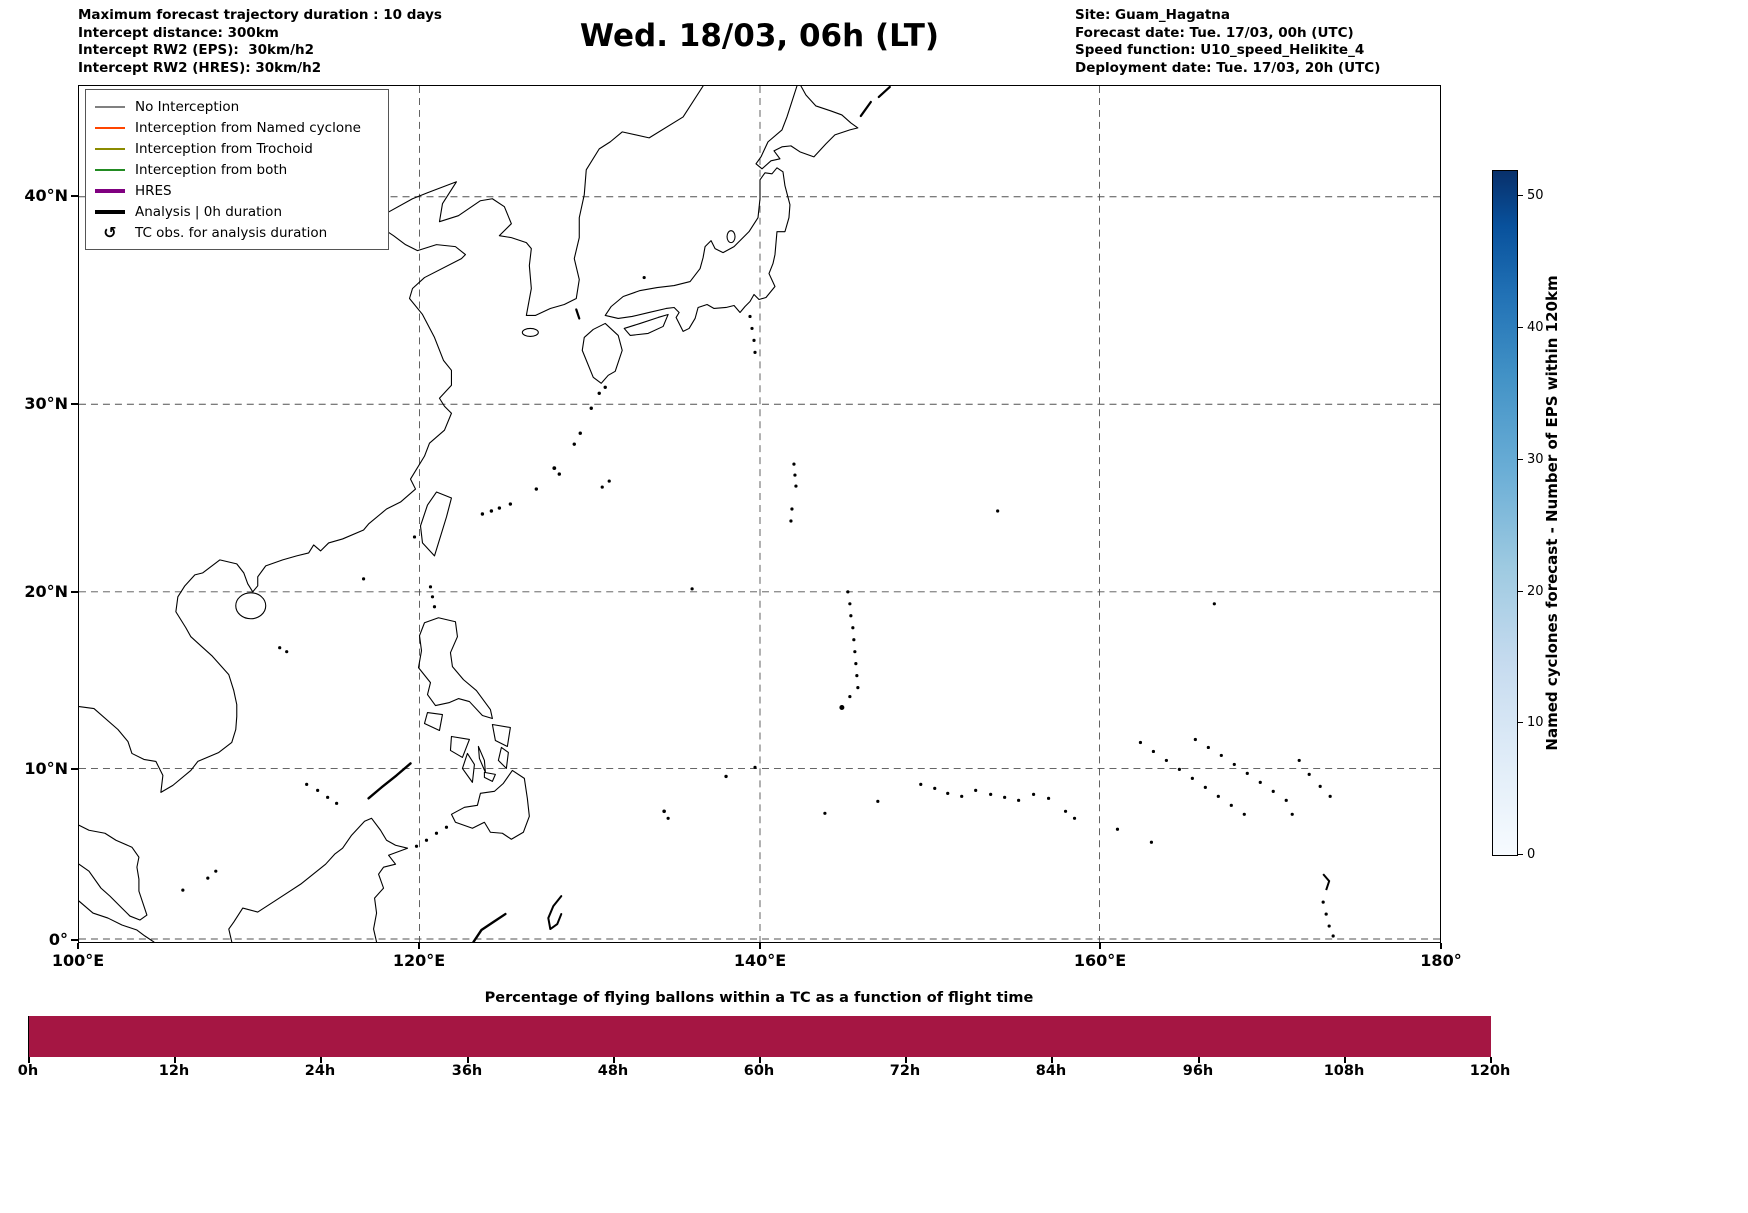  What do you see at coordinates (530, 332) in the screenshot?
I see `coastline-jeju` at bounding box center [530, 332].